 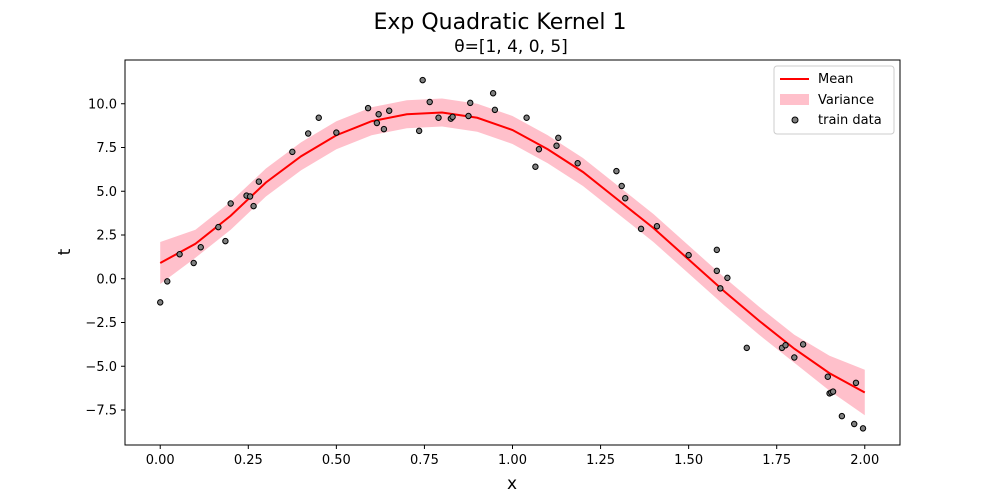 I want to click on x-tick-label: 1.50, so click(x=688, y=460).